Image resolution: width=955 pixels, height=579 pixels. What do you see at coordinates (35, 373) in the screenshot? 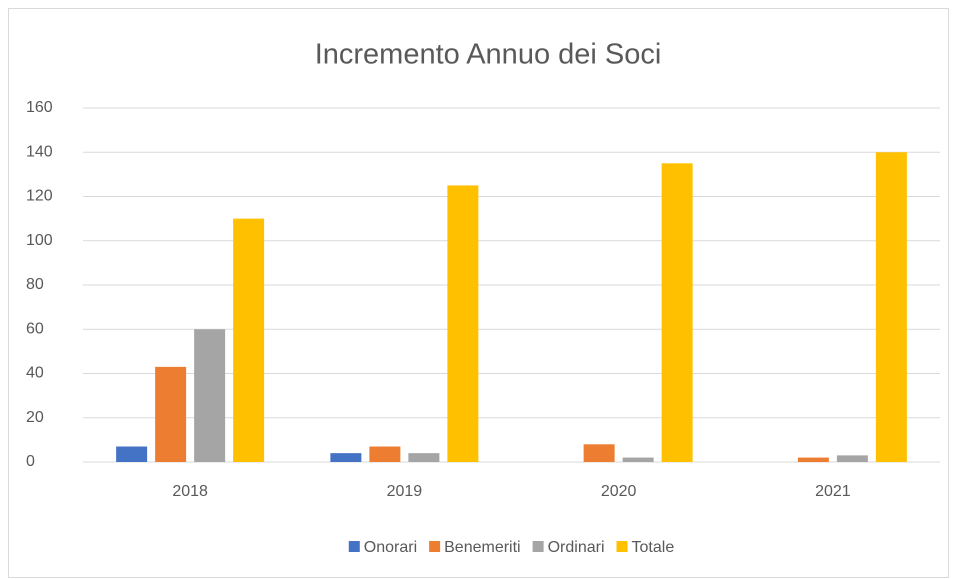
I see `y-tick-label: 40` at bounding box center [35, 373].